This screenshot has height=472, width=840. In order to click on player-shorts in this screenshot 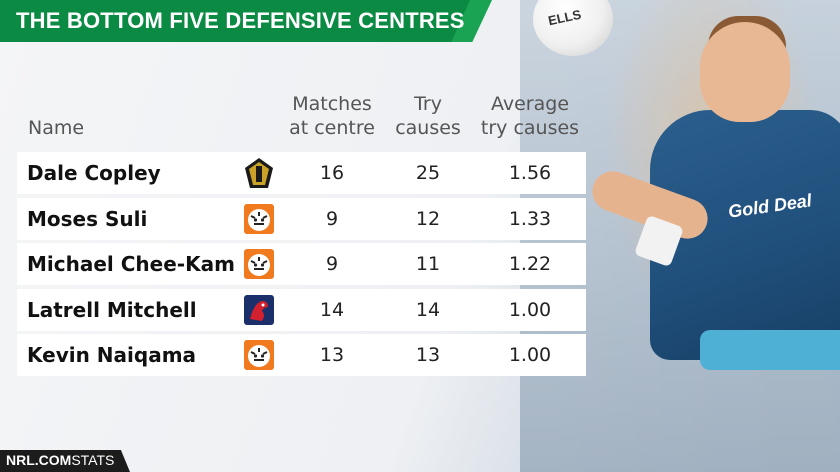, I will do `click(770, 350)`.